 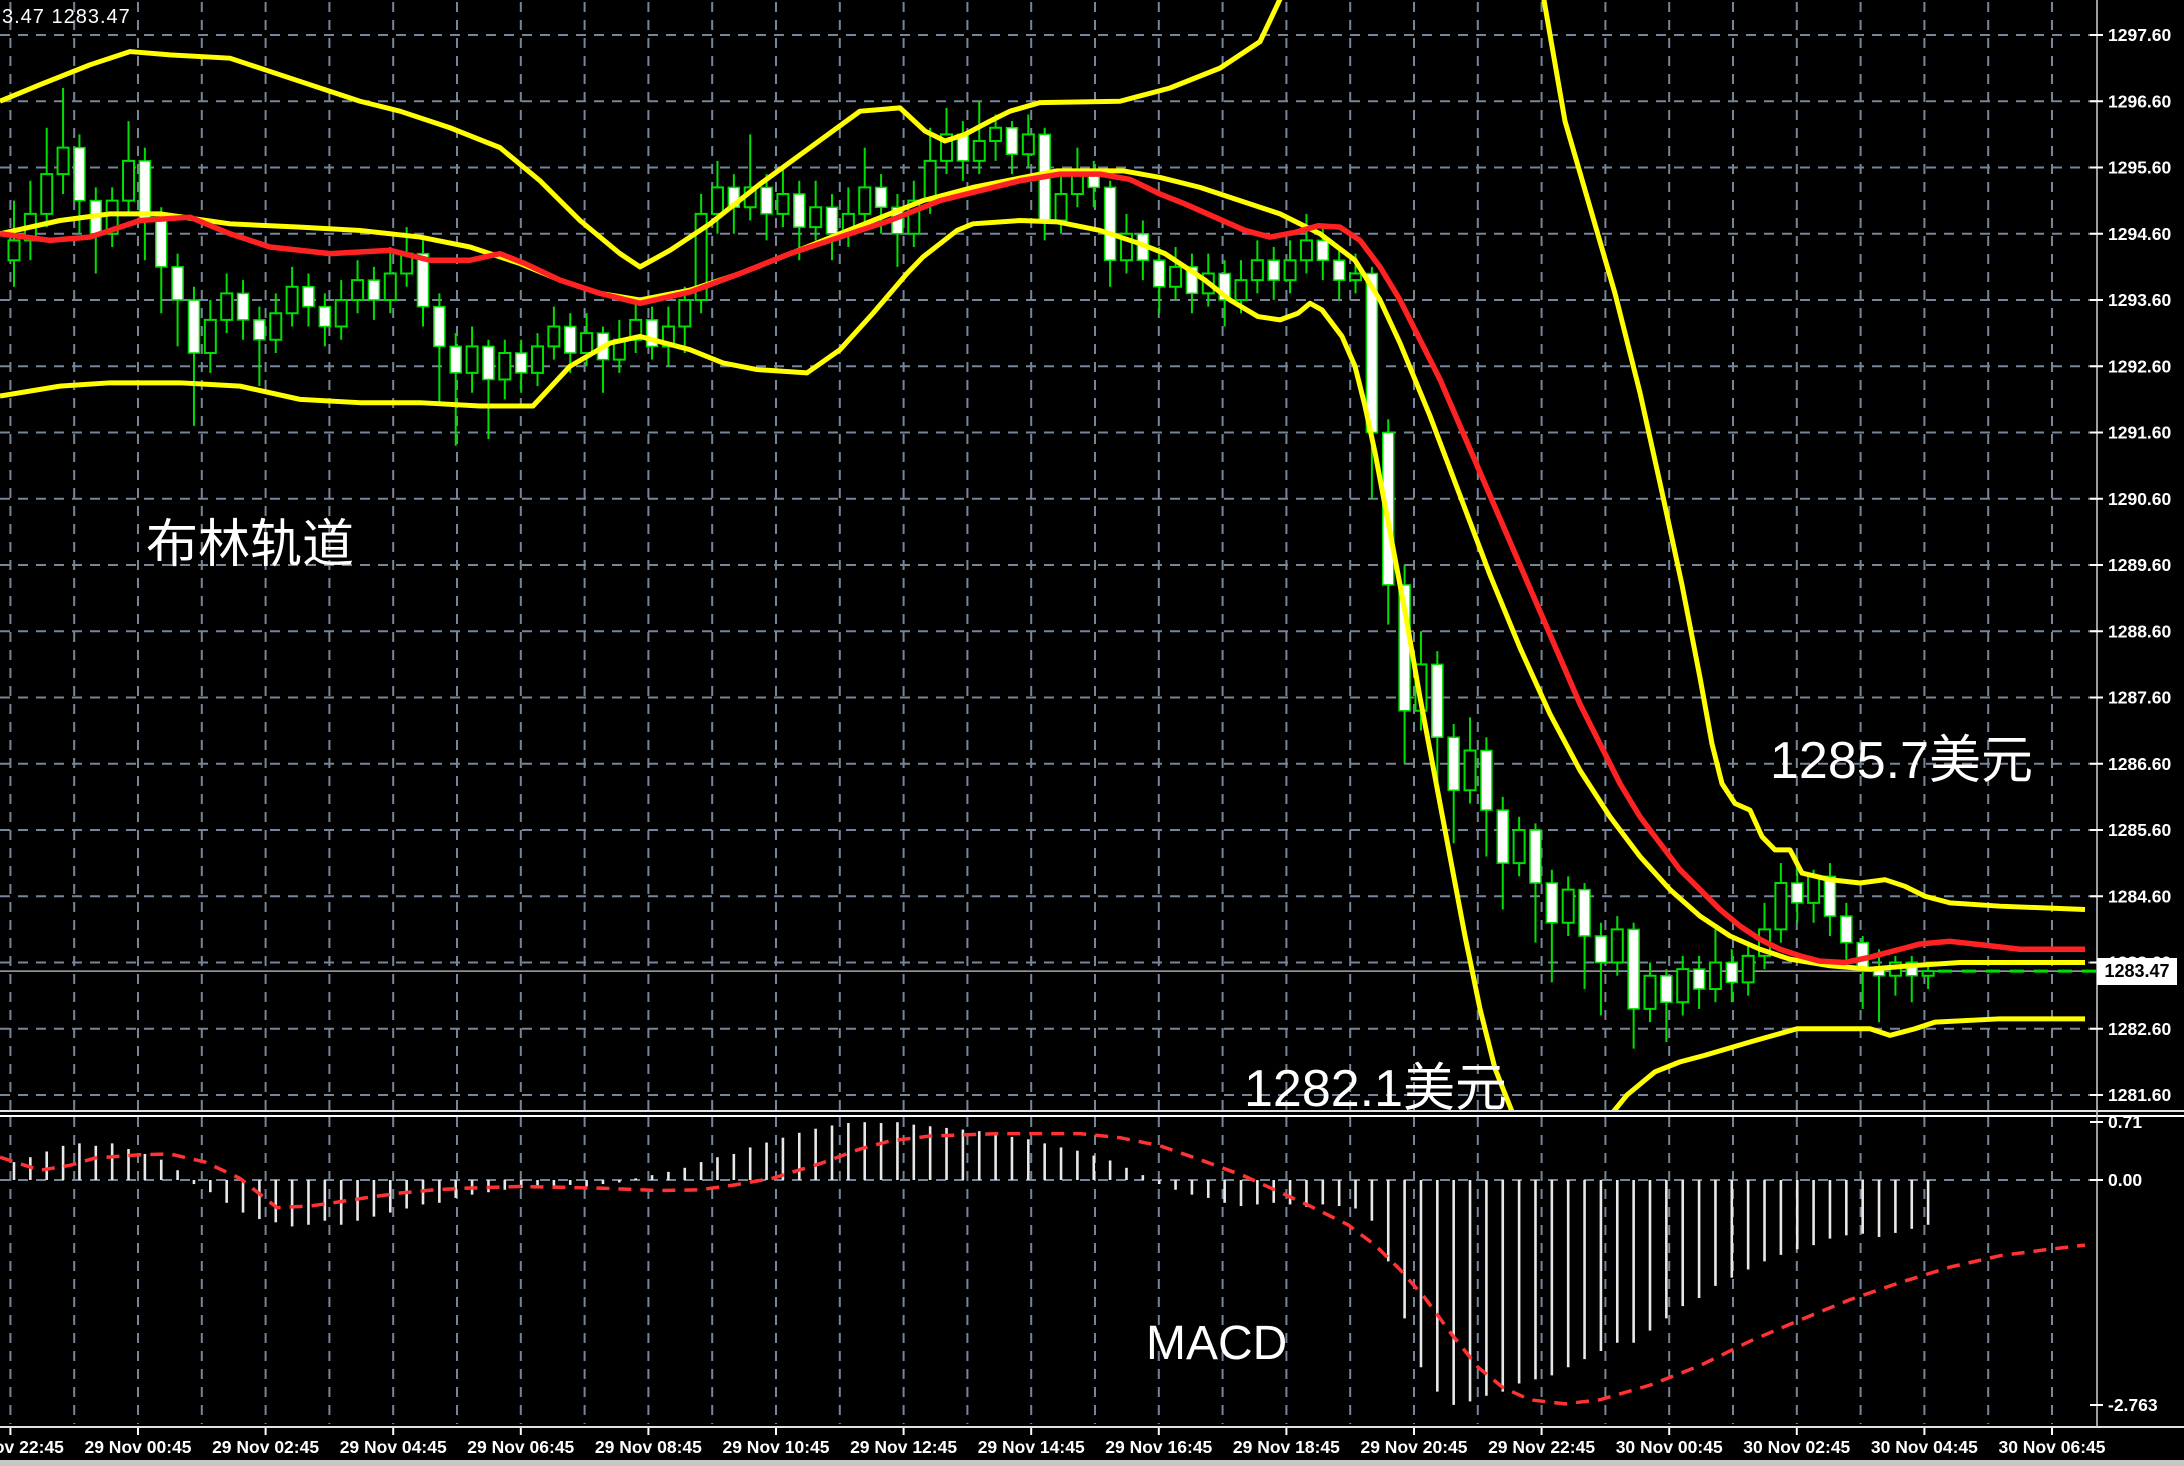 I want to click on price-axis-label: 1289.60, so click(x=2140, y=565).